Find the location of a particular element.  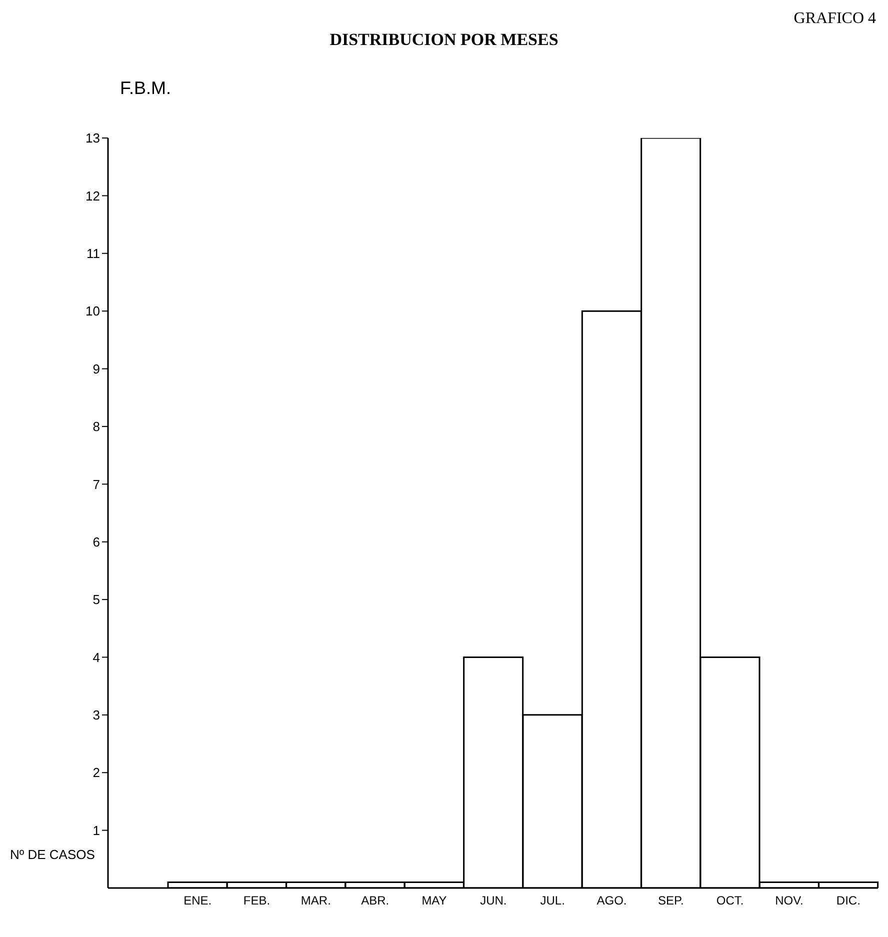

y-axis-title: Nº DE CASOS is located at coordinates (53, 854).